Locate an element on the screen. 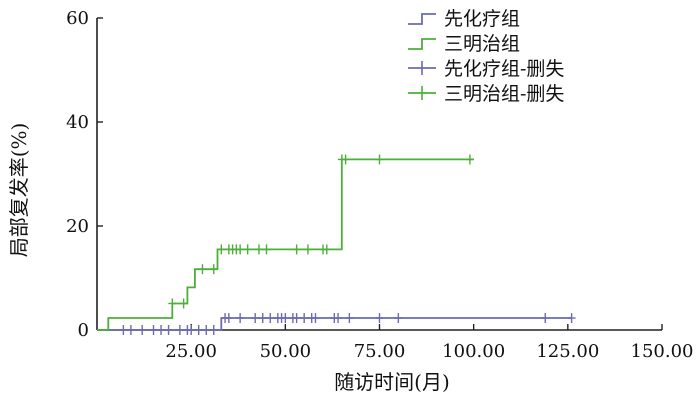 This screenshot has width=700, height=403. y-axis-label: 局部复发率(%) is located at coordinates (19, 190).